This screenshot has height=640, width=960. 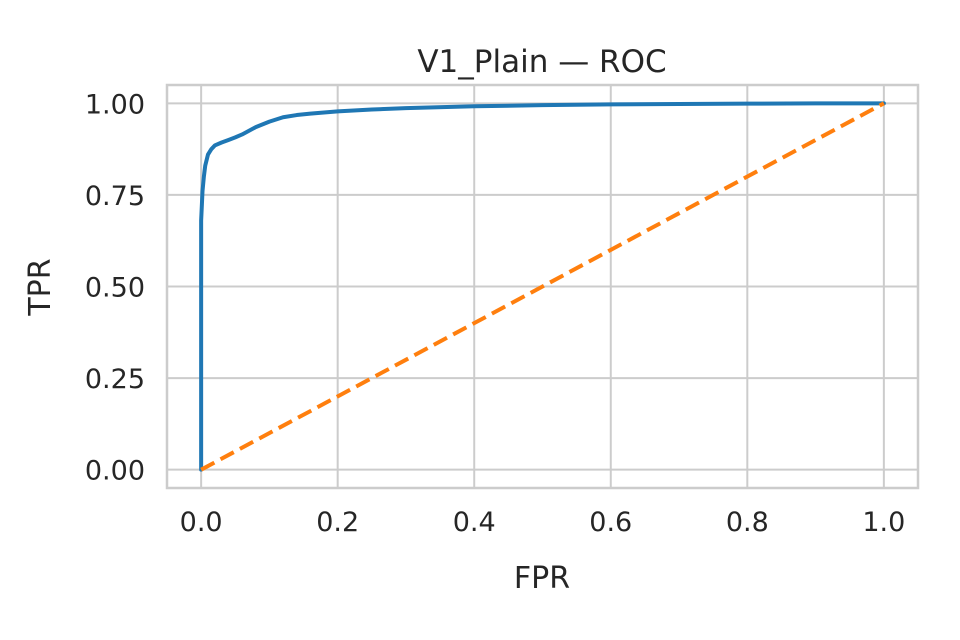 I want to click on y-tick-label: 0.25, so click(x=115, y=379).